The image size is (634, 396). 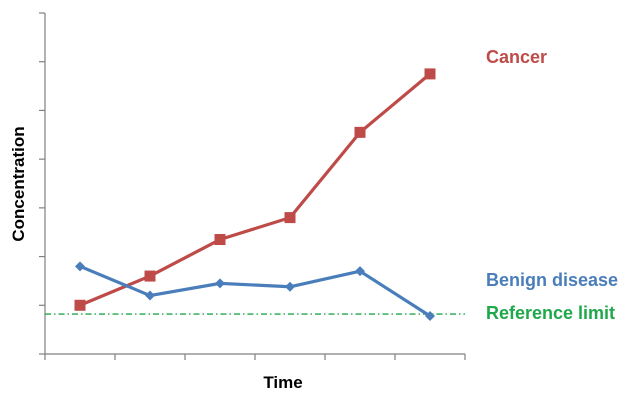 What do you see at coordinates (516, 57) in the screenshot?
I see `cancer-series-label: Cancer` at bounding box center [516, 57].